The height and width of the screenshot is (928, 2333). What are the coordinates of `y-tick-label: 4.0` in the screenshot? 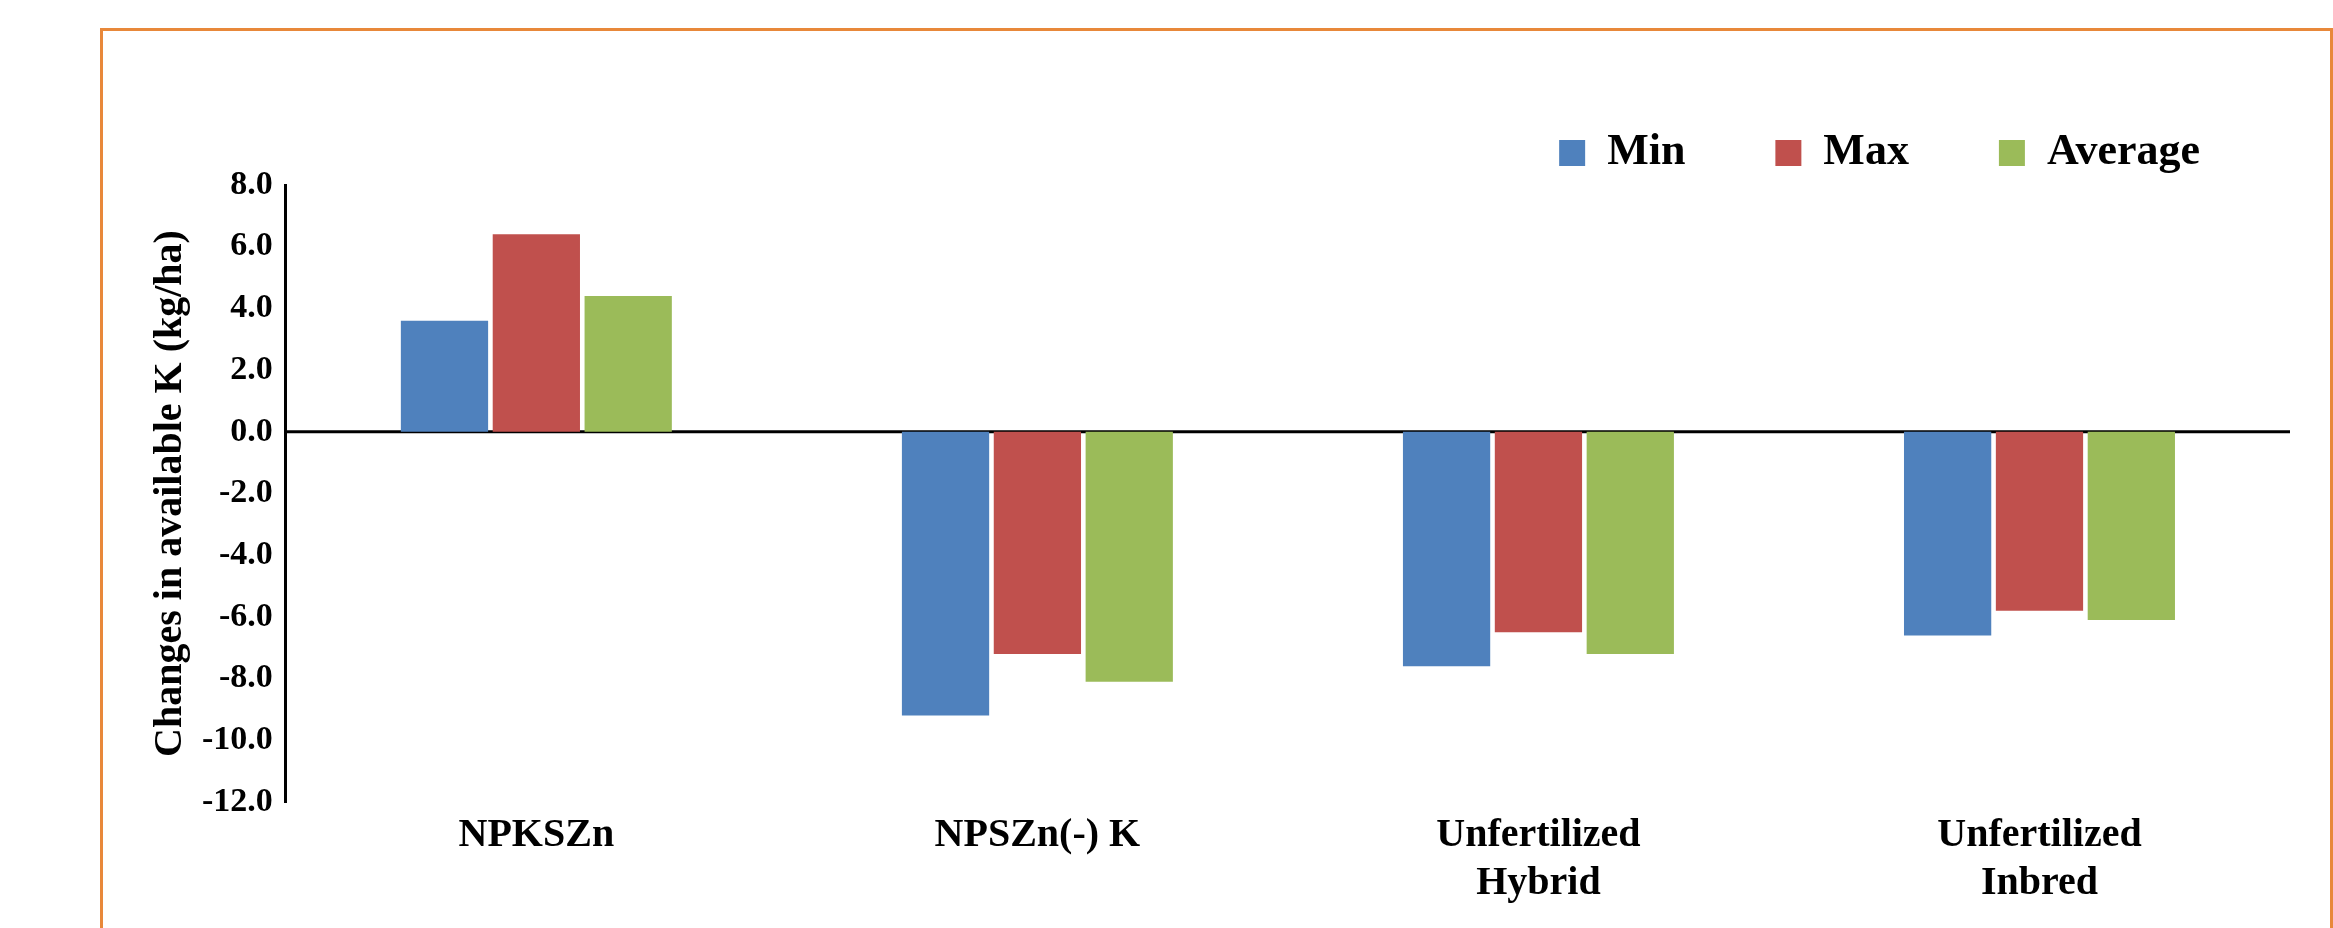 It's located at (251, 306).